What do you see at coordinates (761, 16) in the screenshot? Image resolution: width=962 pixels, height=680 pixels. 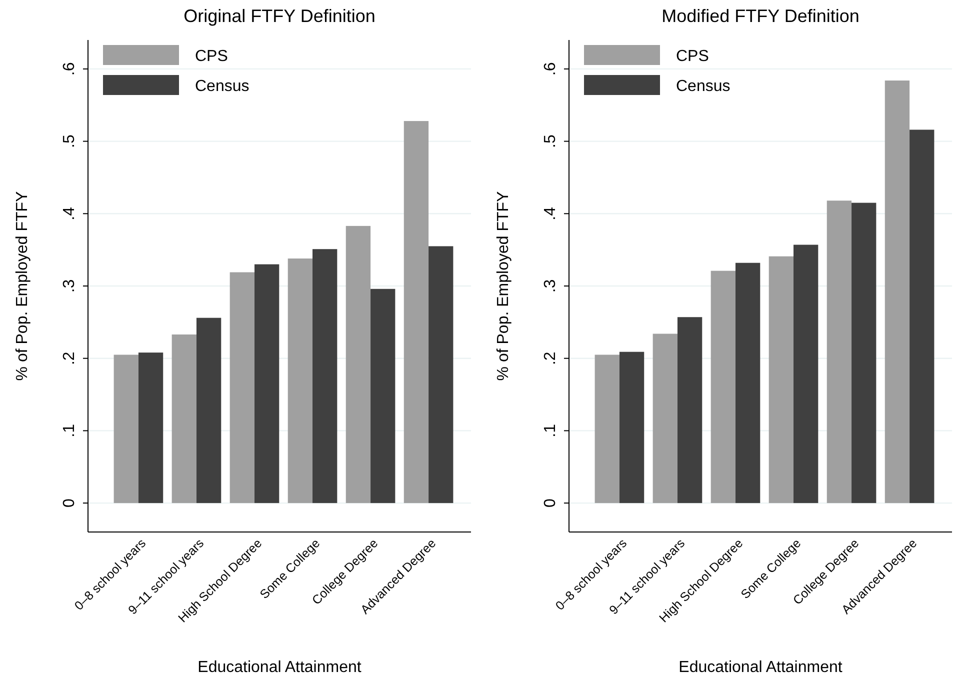 I see `chart-title: Modified FTFY Definition` at bounding box center [761, 16].